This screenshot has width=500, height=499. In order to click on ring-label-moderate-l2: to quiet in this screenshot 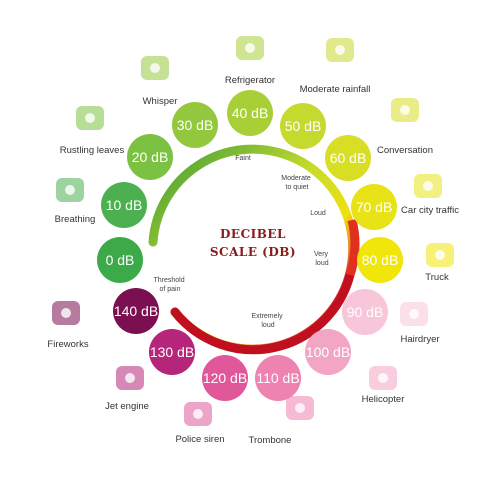, I will do `click(297, 187)`.